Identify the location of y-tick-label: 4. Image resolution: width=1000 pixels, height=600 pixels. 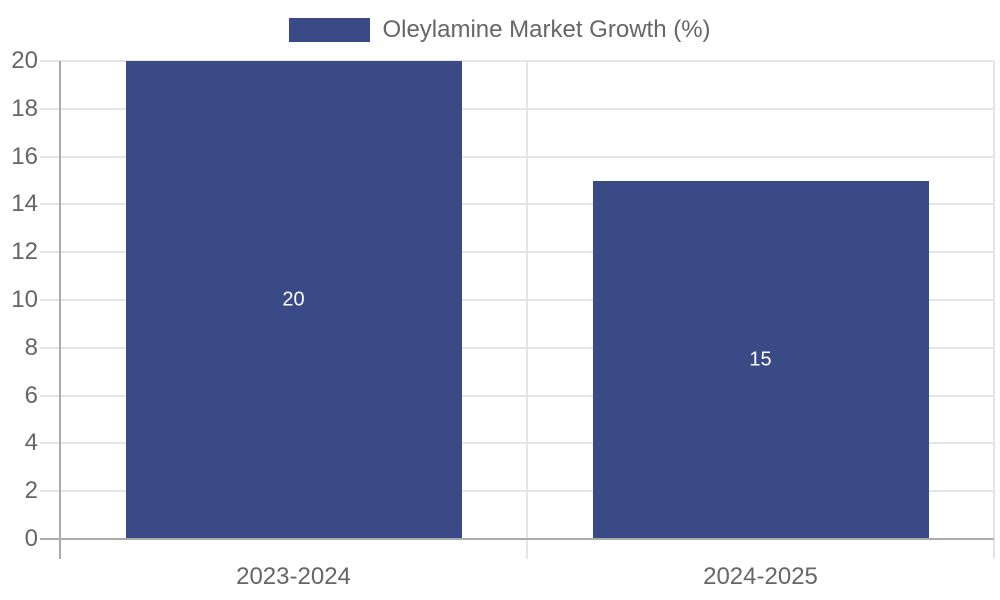
(31, 443).